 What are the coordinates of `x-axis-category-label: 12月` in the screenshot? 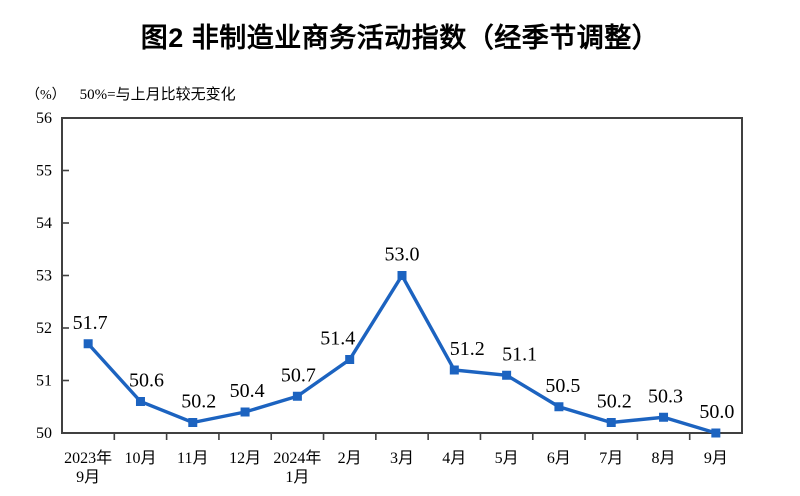 It's located at (245, 458).